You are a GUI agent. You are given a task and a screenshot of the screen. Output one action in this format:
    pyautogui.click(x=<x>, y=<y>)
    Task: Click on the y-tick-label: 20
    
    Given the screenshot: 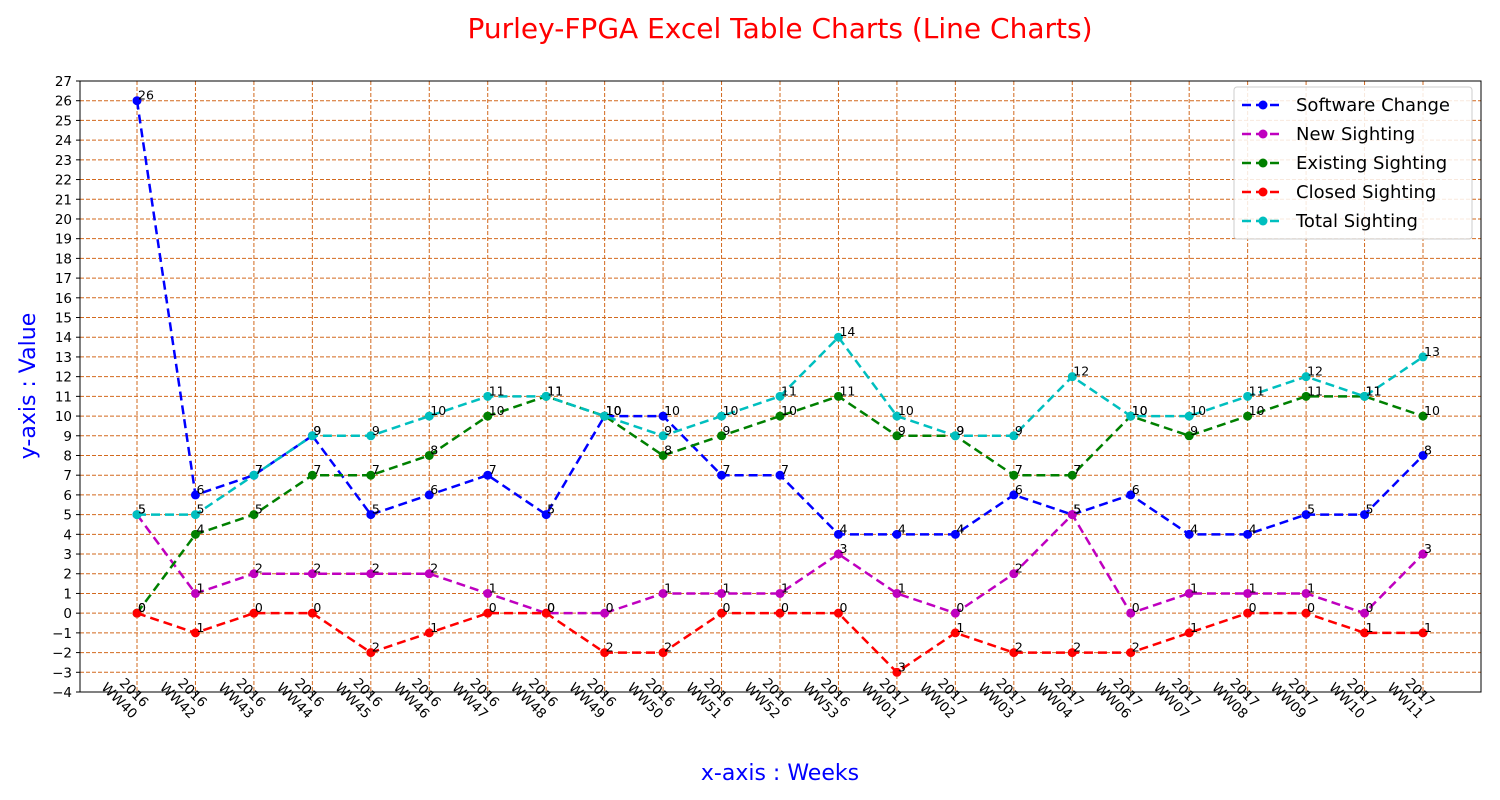 What is the action you would take?
    pyautogui.click(x=63, y=220)
    